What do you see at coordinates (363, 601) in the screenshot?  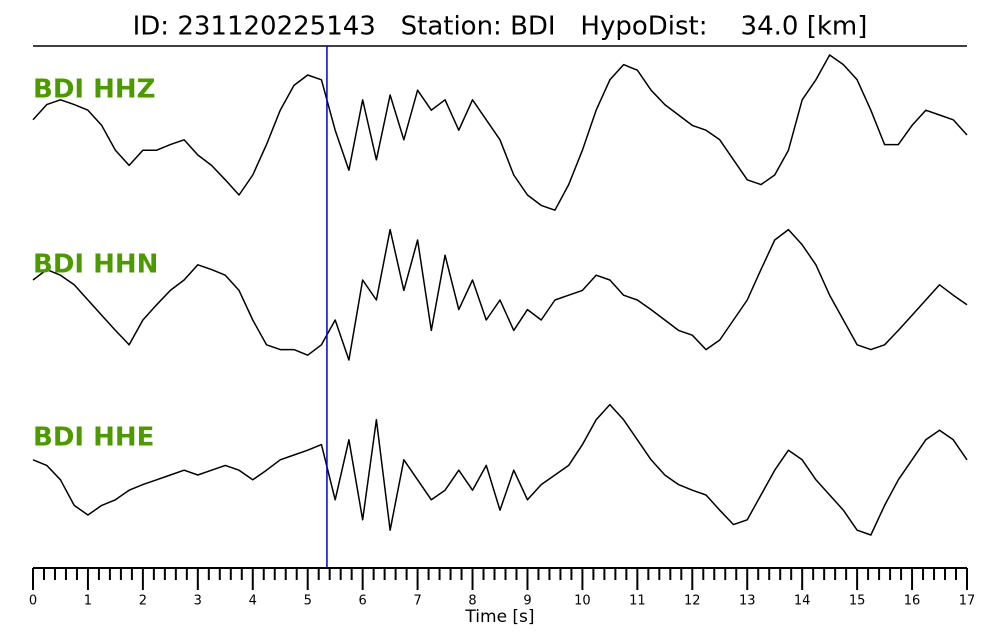 I see `x-tick-label: 6` at bounding box center [363, 601].